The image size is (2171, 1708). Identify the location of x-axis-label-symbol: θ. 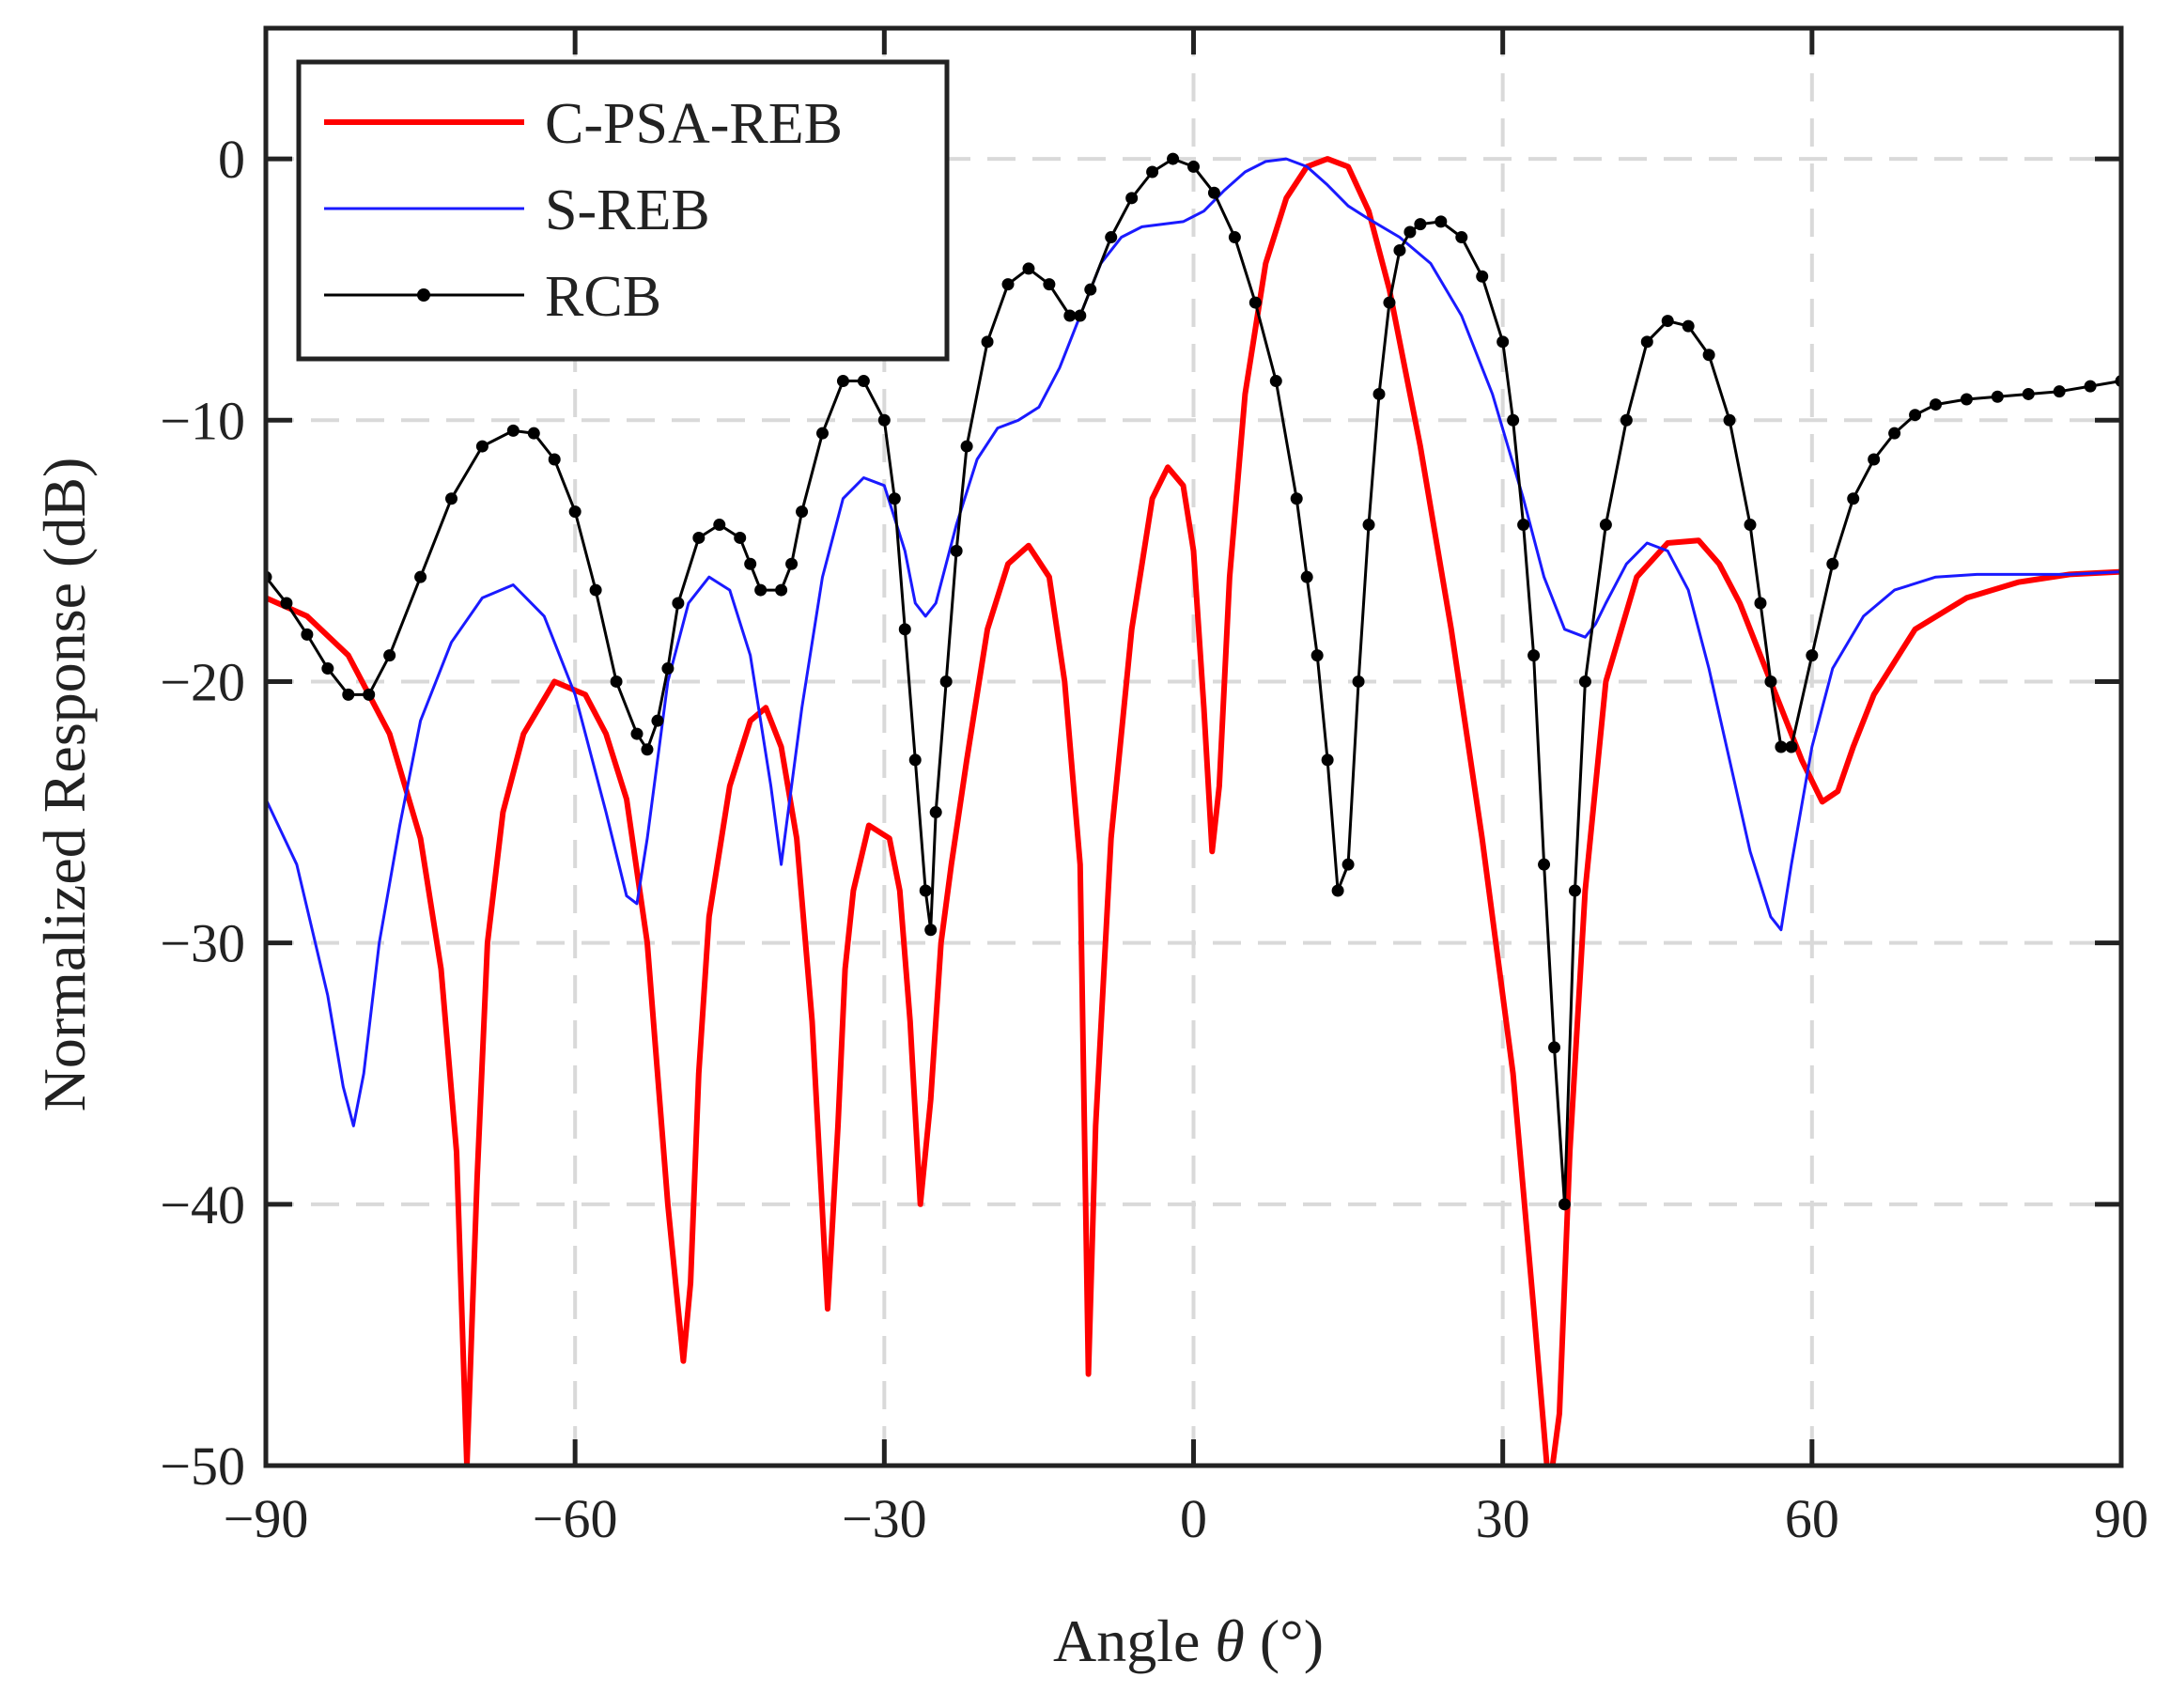
(1229, 1640).